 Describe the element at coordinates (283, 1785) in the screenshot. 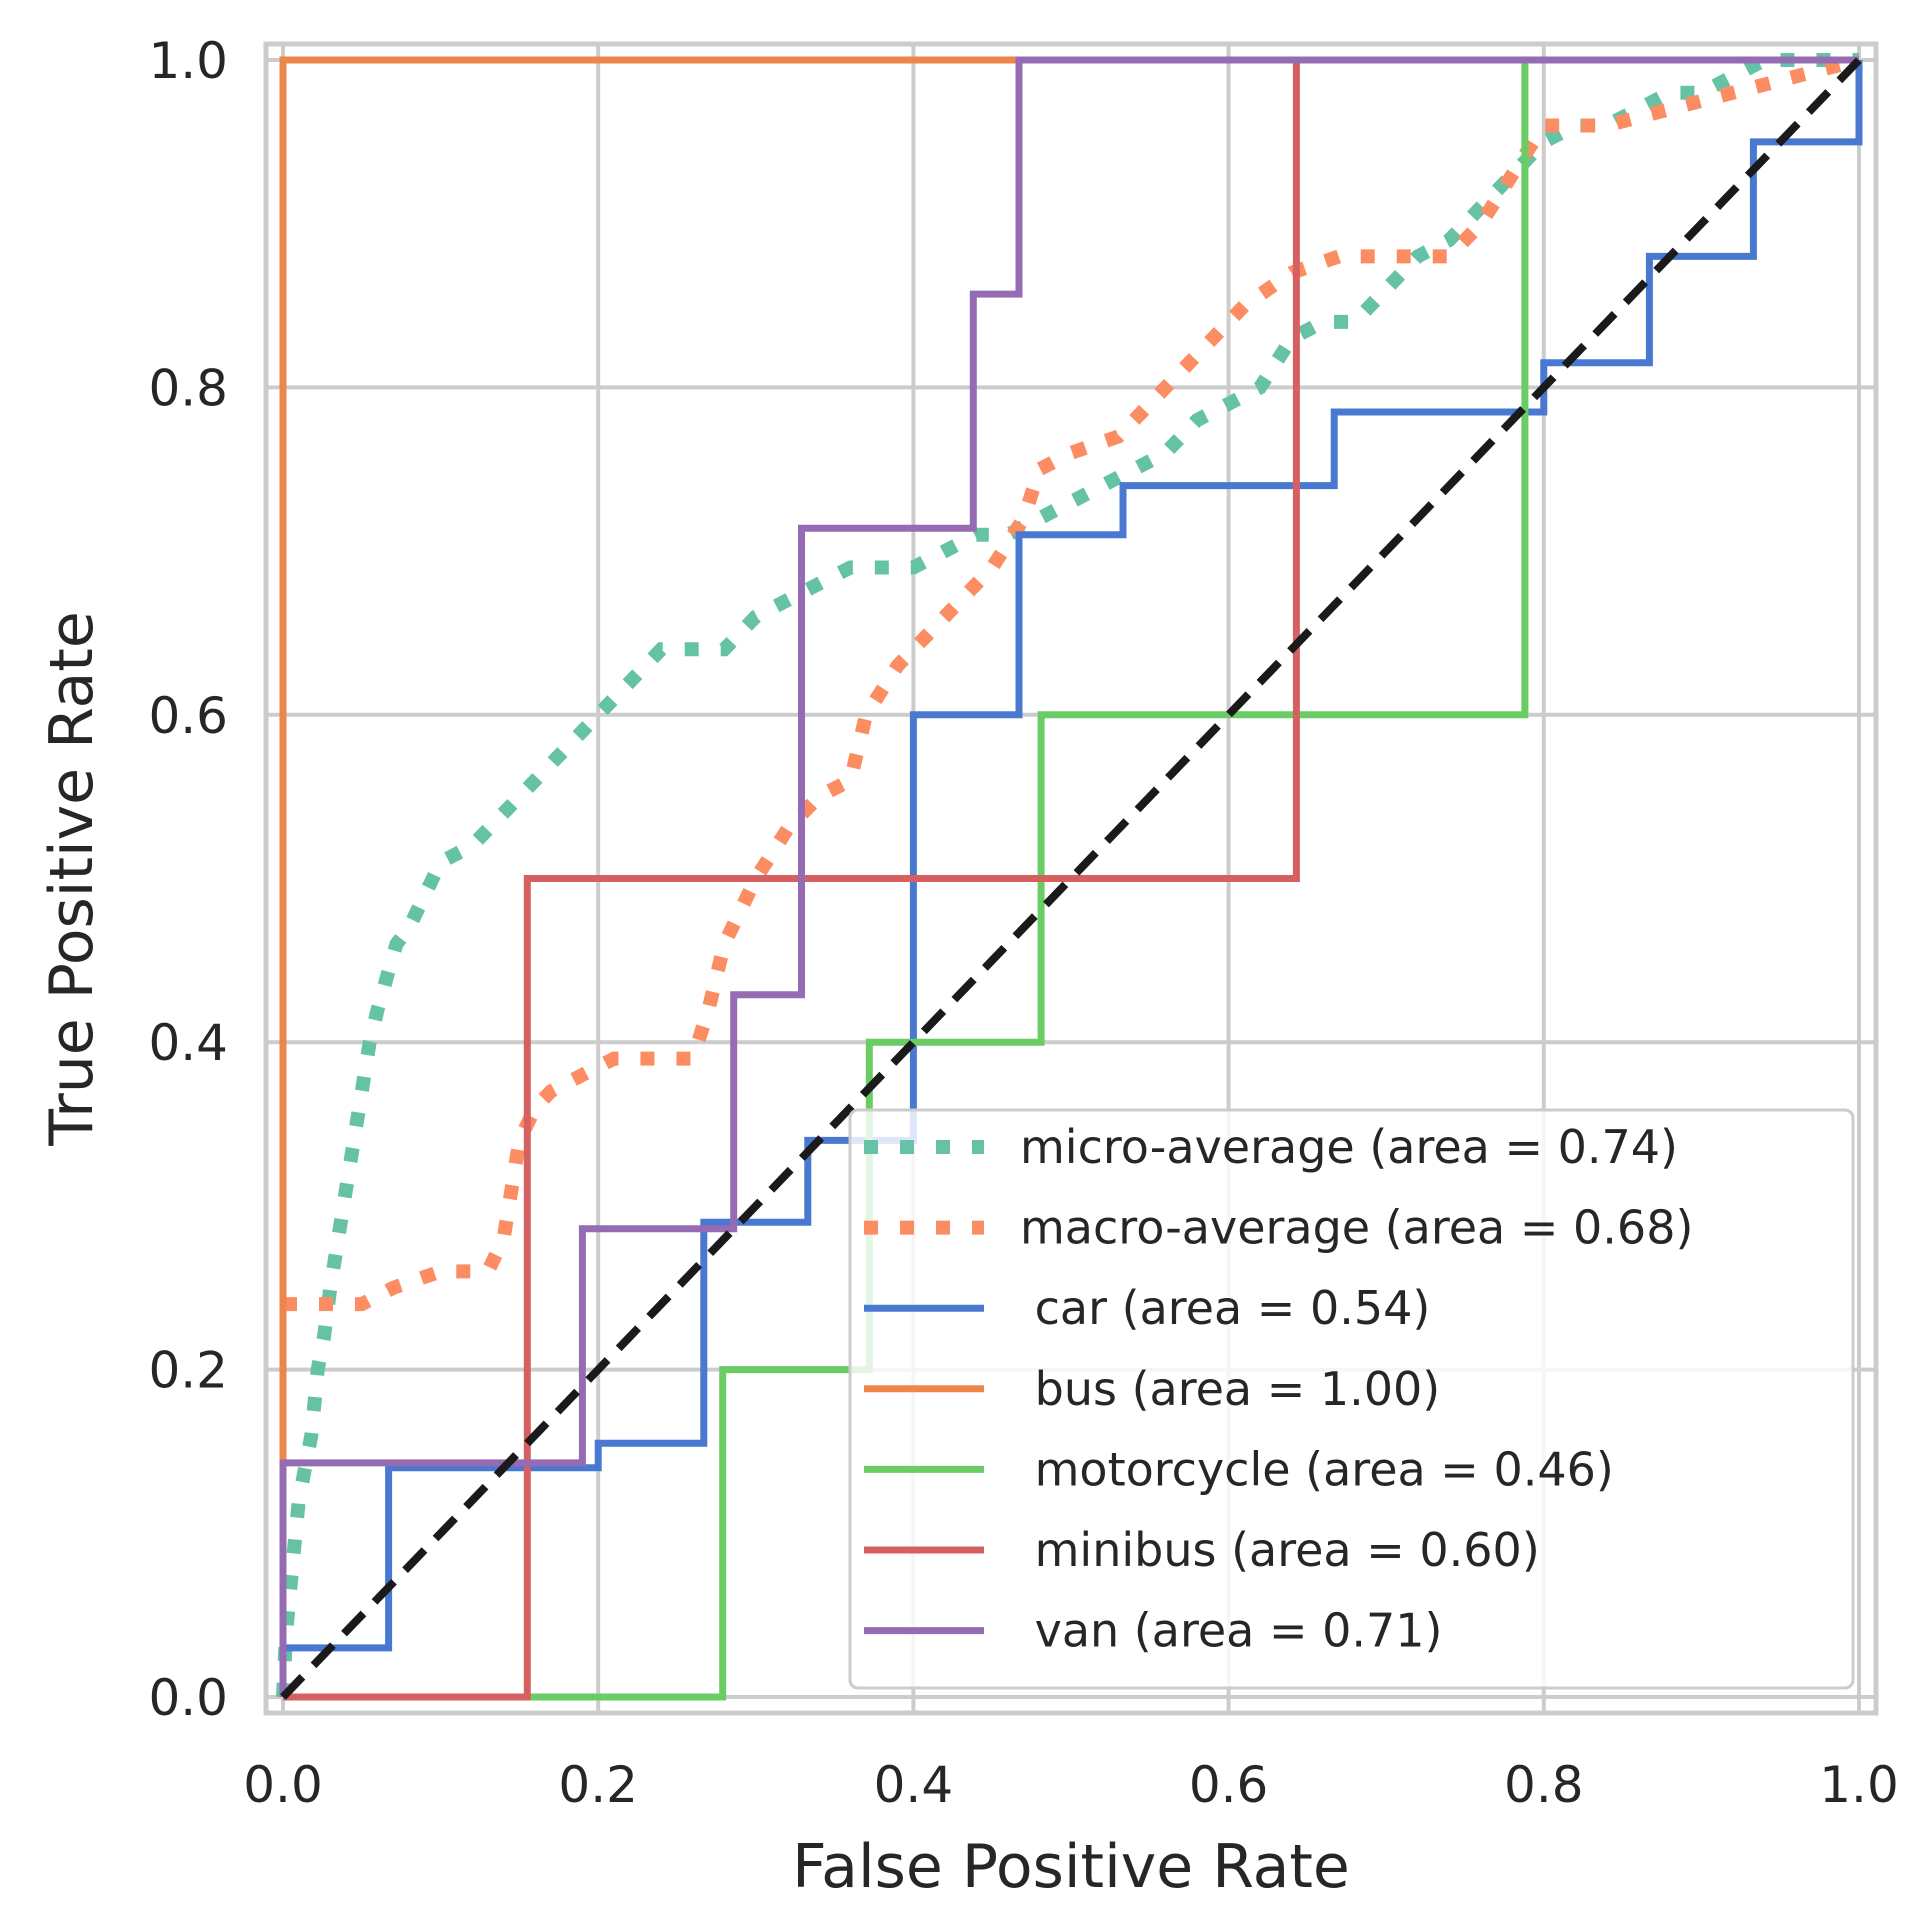

I see `x-tick-label: 0.0` at that location.